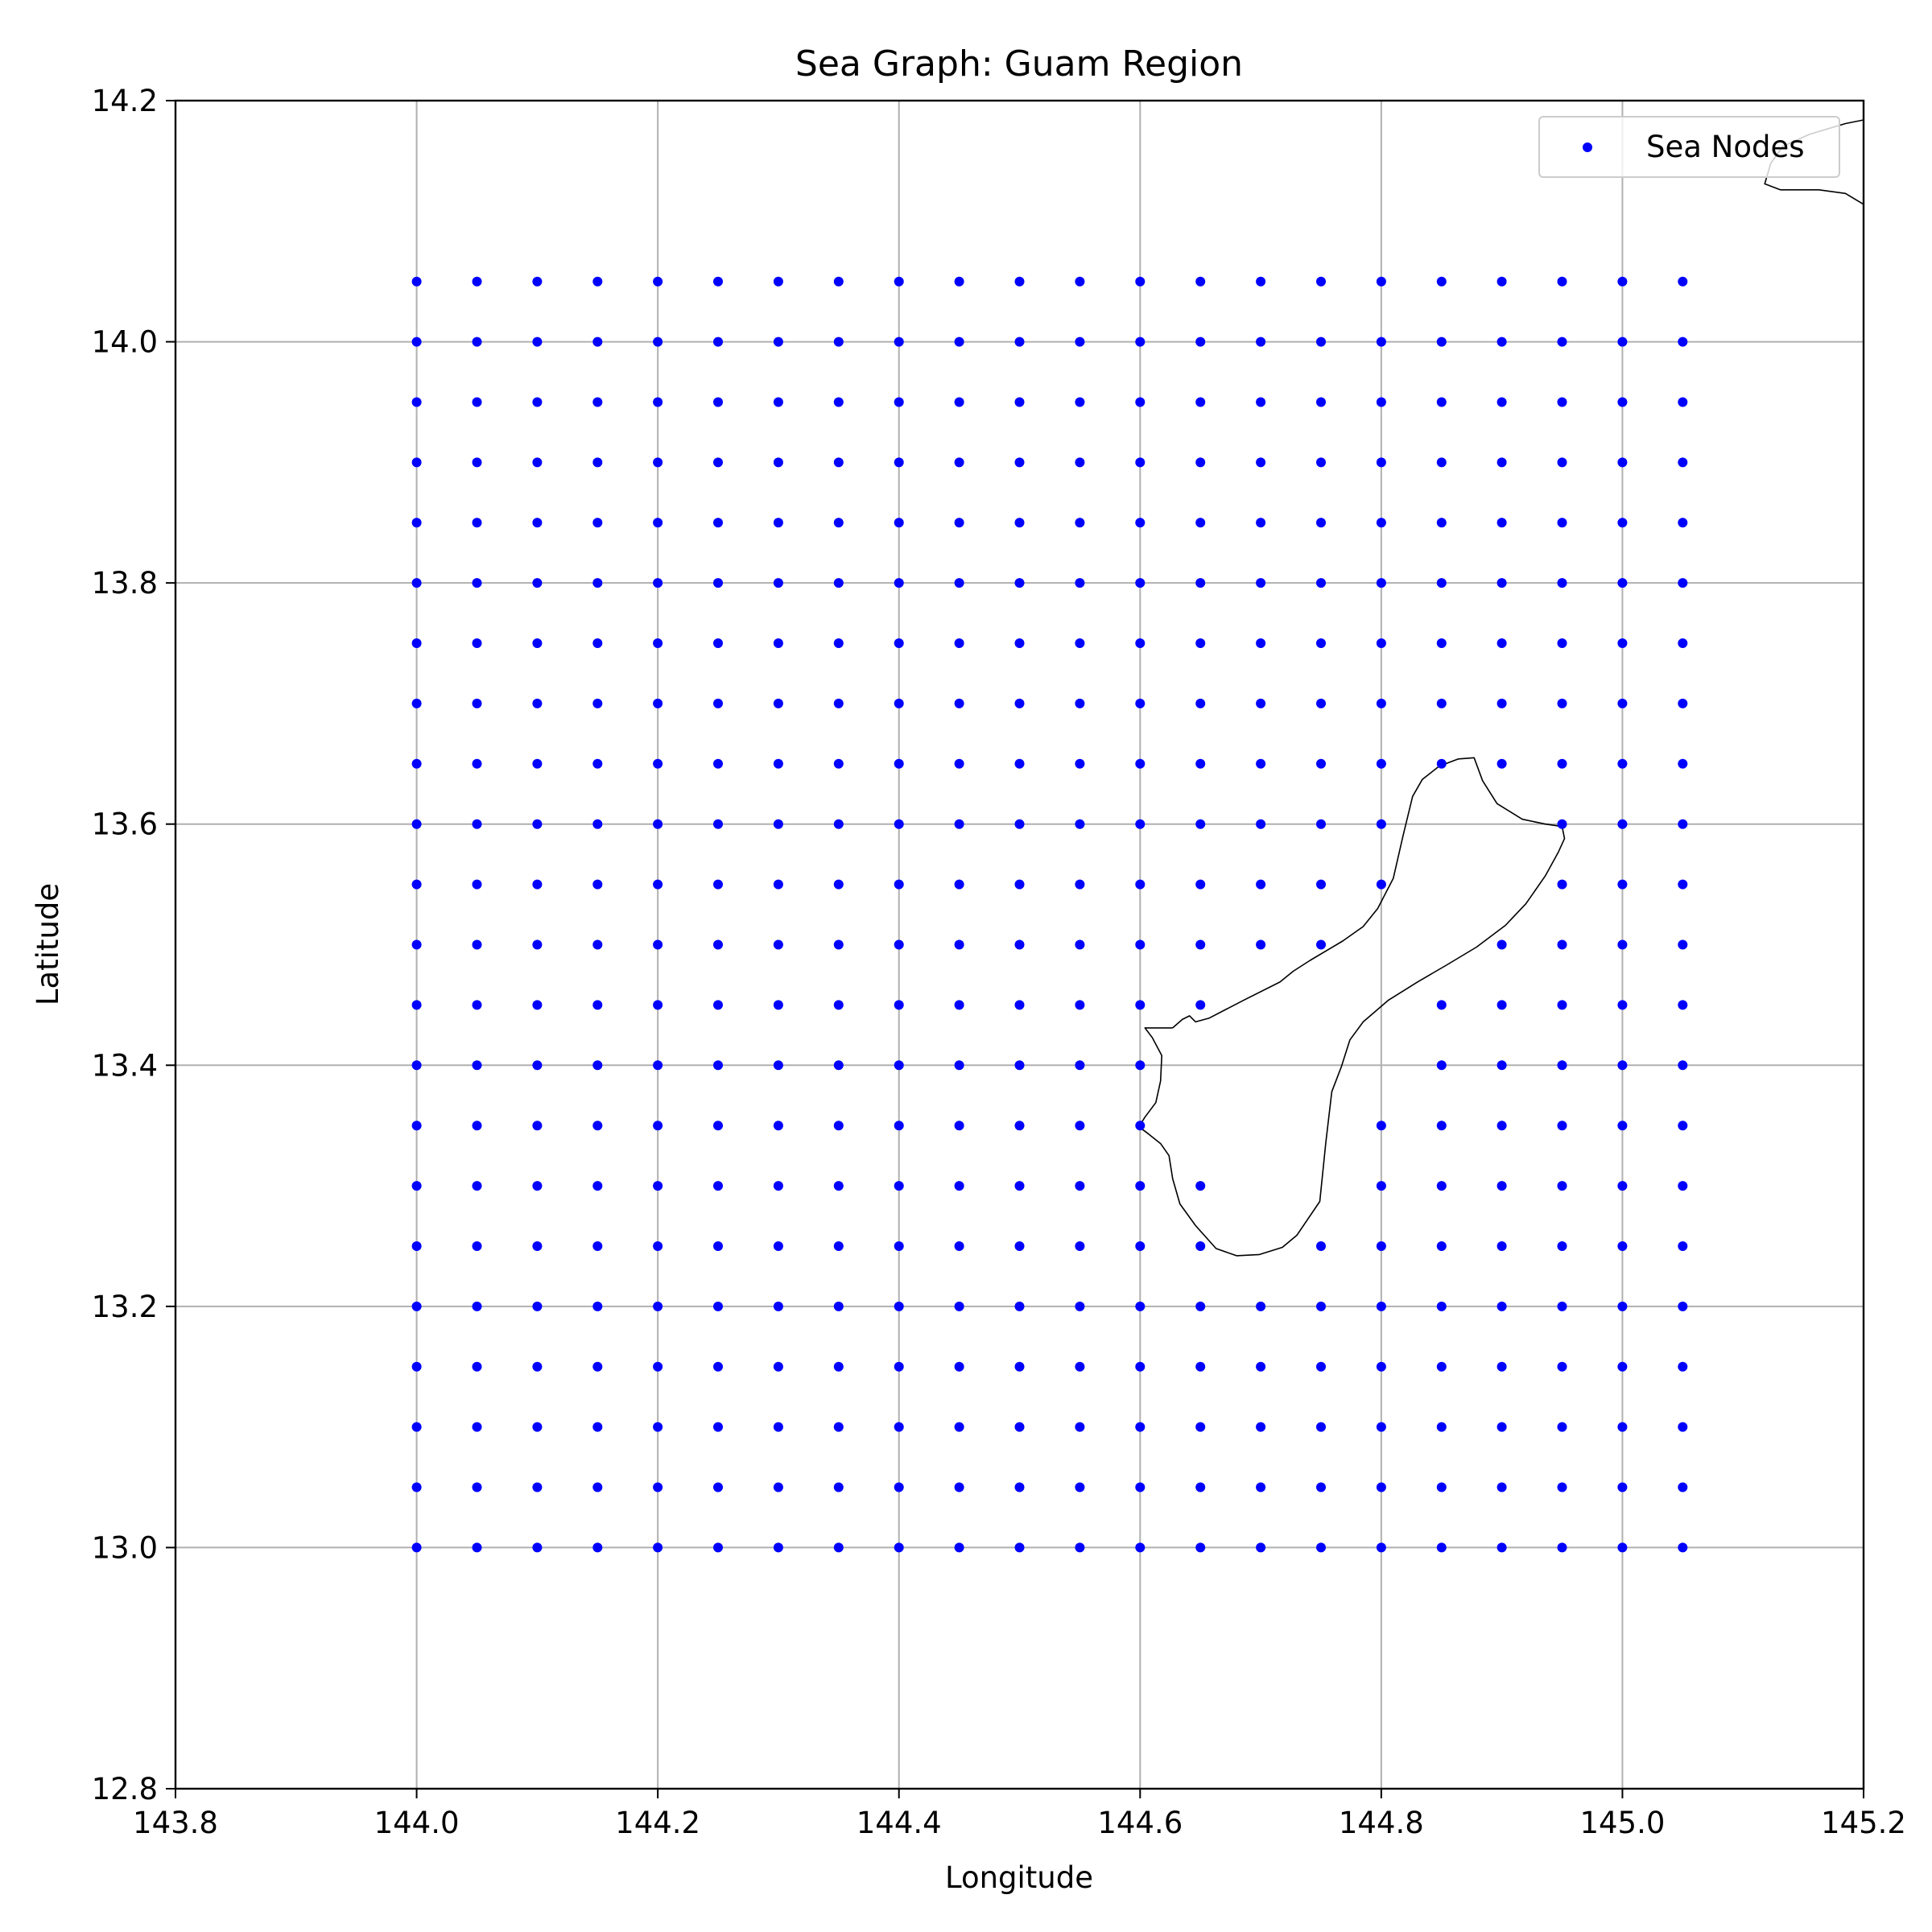 The image size is (1932, 1932). What do you see at coordinates (125, 1307) in the screenshot?
I see `y-tick-label: 13.2` at bounding box center [125, 1307].